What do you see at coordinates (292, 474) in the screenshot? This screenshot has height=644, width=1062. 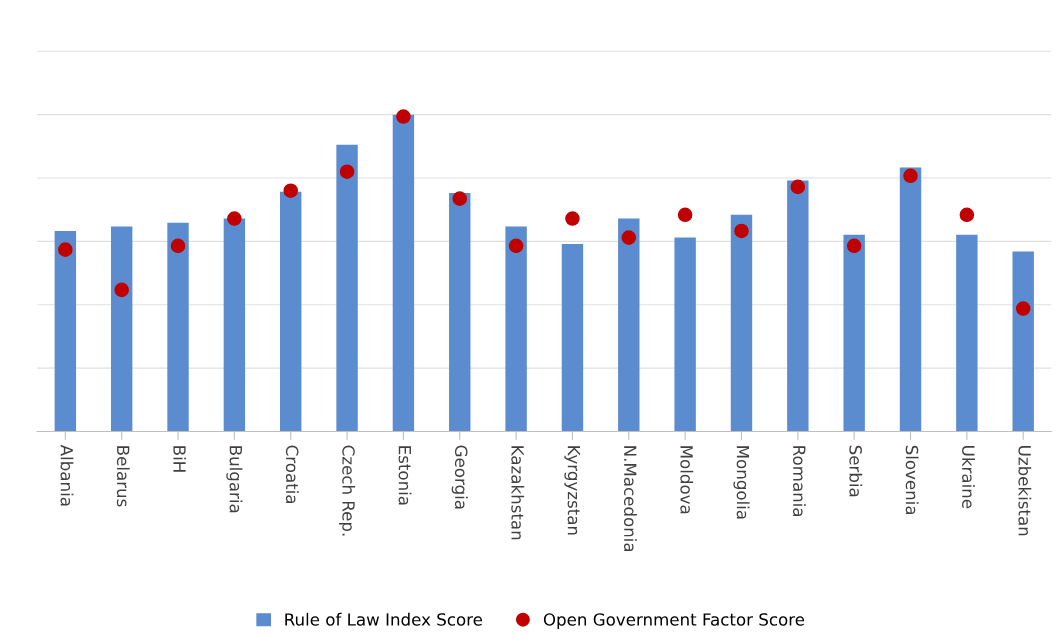 I see `x-tick-label: Croatia` at bounding box center [292, 474].